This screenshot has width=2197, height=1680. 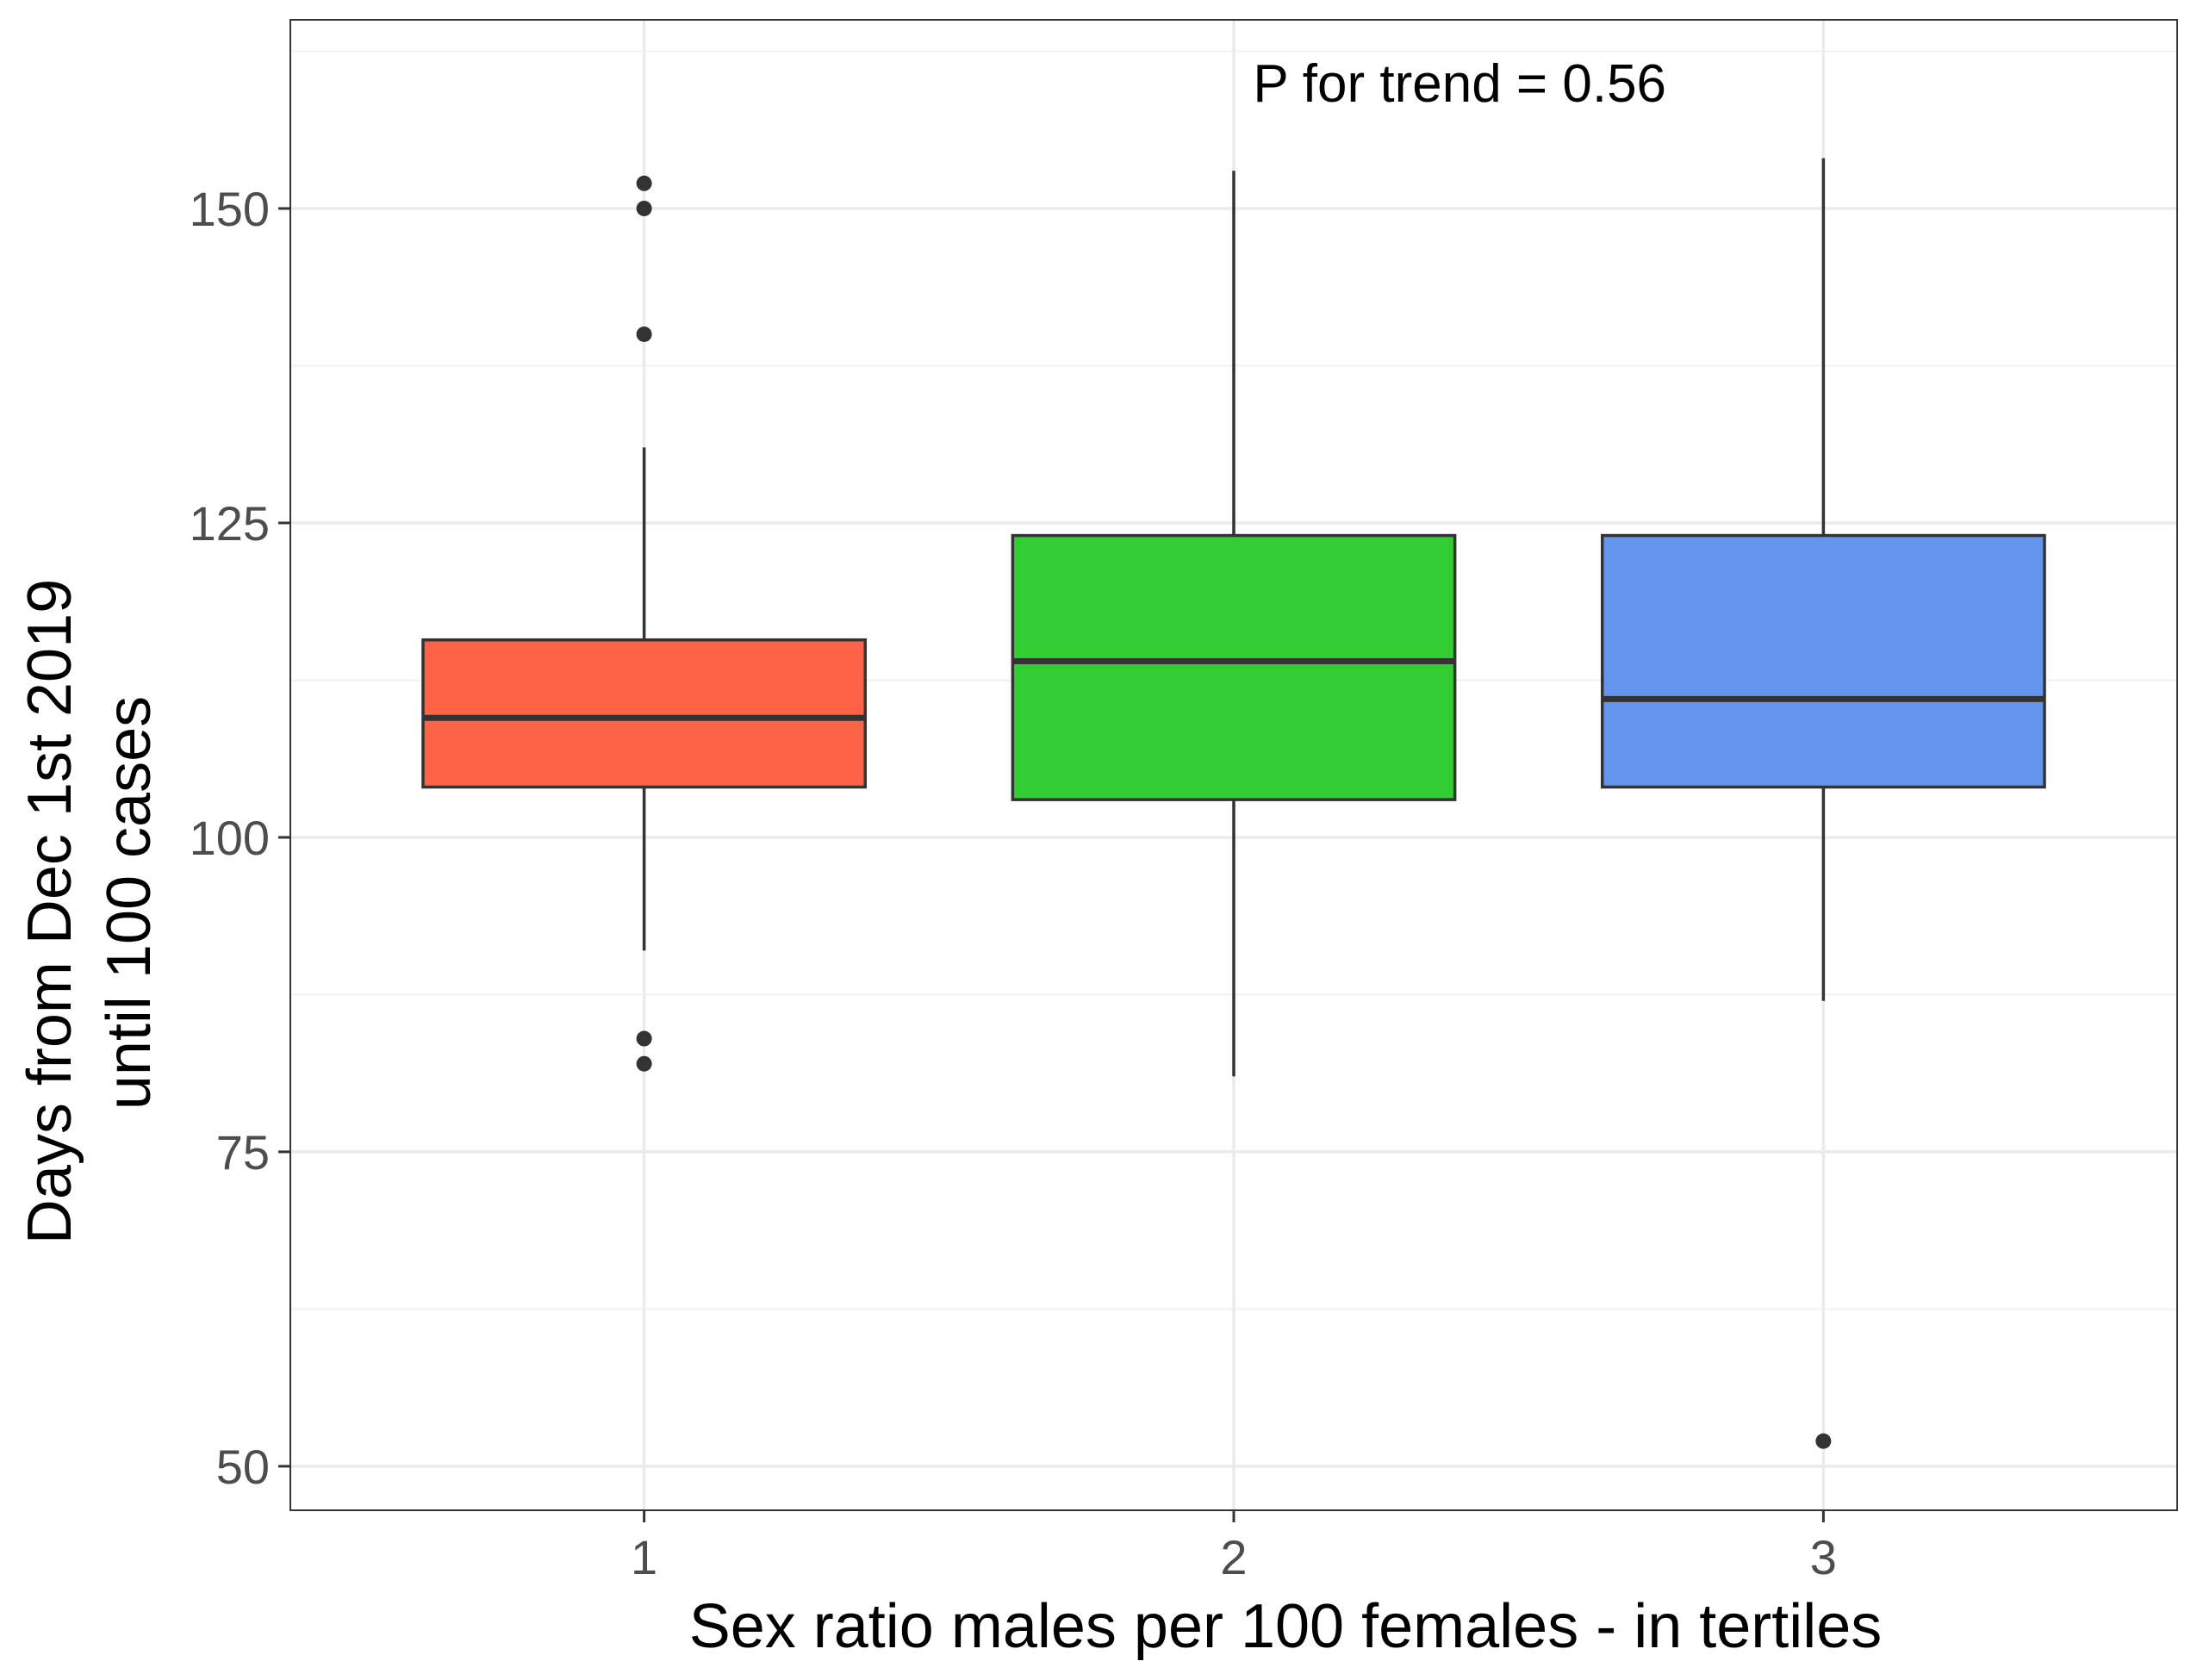 I want to click on x-tick-label: 1, so click(x=644, y=1557).